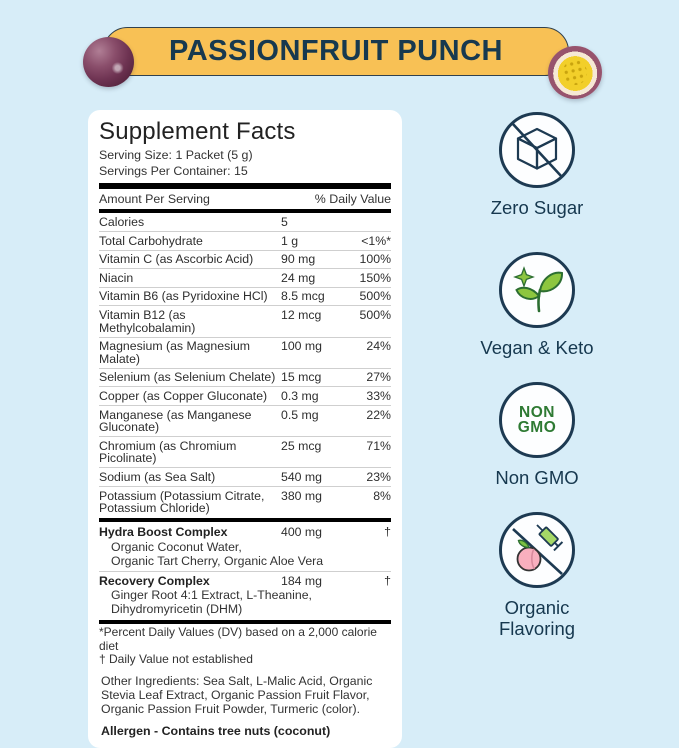  Describe the element at coordinates (298, 259) in the screenshot. I see `nutrient-amount: 90 mg` at that location.